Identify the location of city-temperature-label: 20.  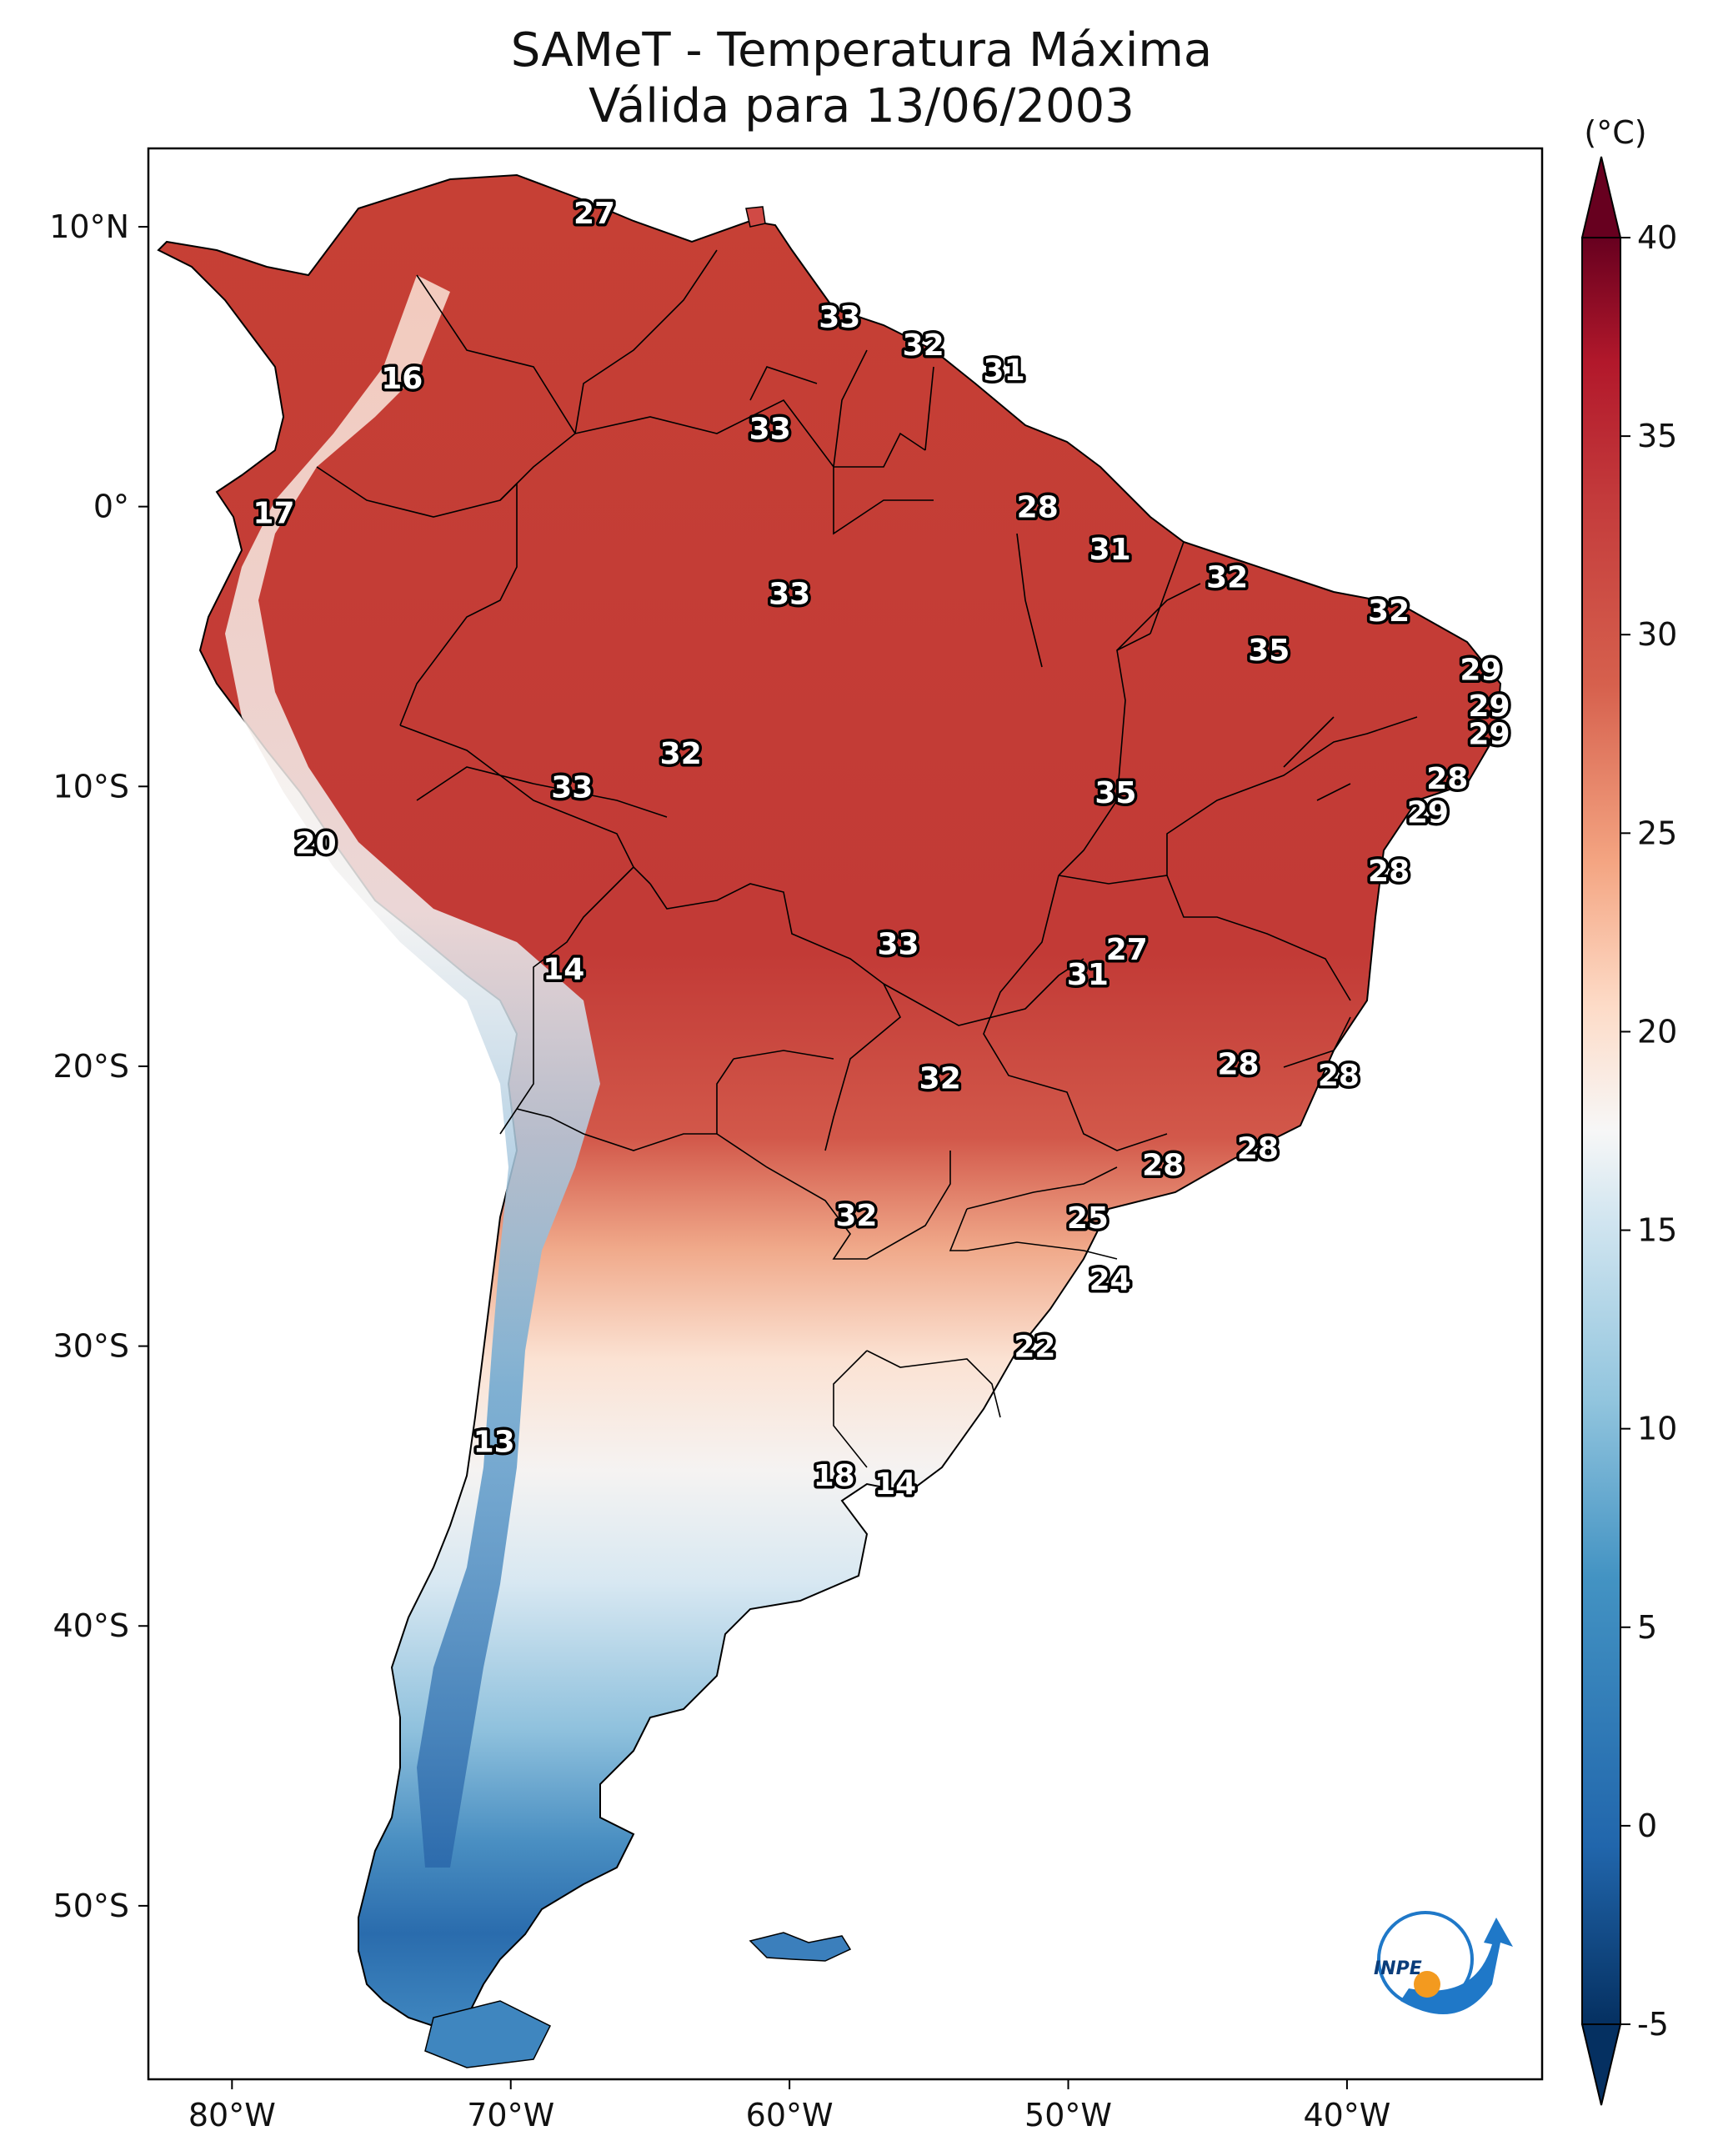
(316, 843).